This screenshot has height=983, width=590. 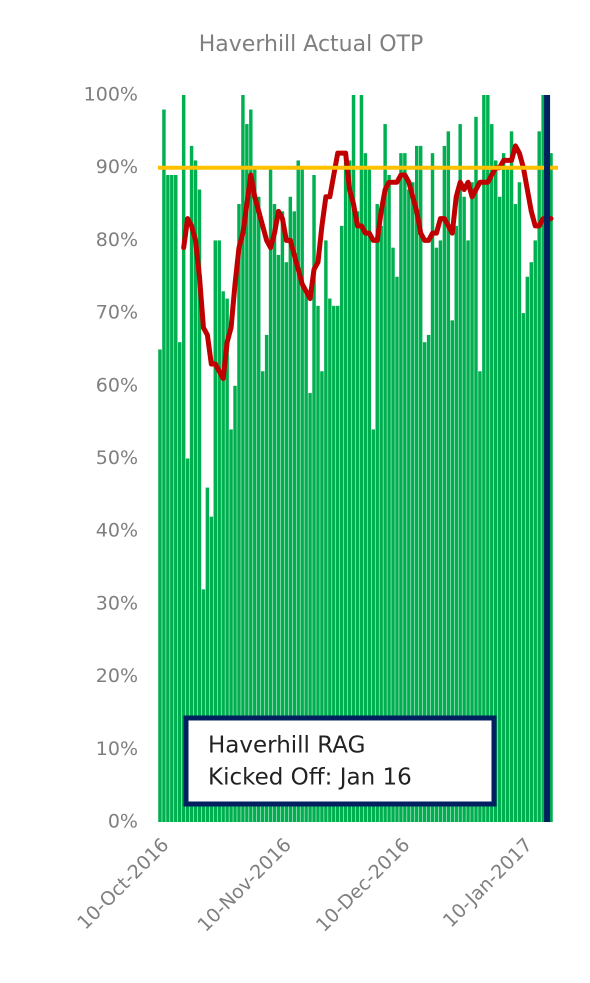 I want to click on y-tick-label: 50%, so click(x=117, y=458).